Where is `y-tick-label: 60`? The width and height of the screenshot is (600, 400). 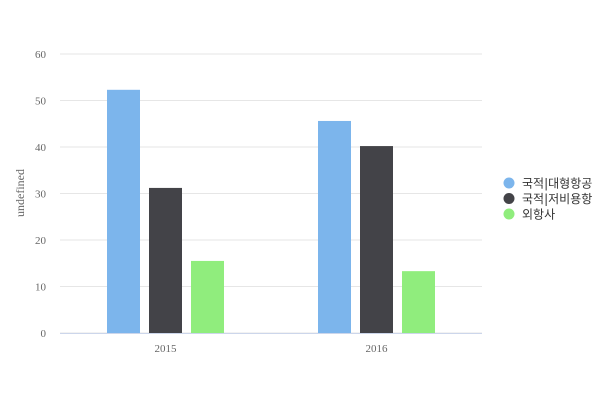 y-tick-label: 60 is located at coordinates (41, 55).